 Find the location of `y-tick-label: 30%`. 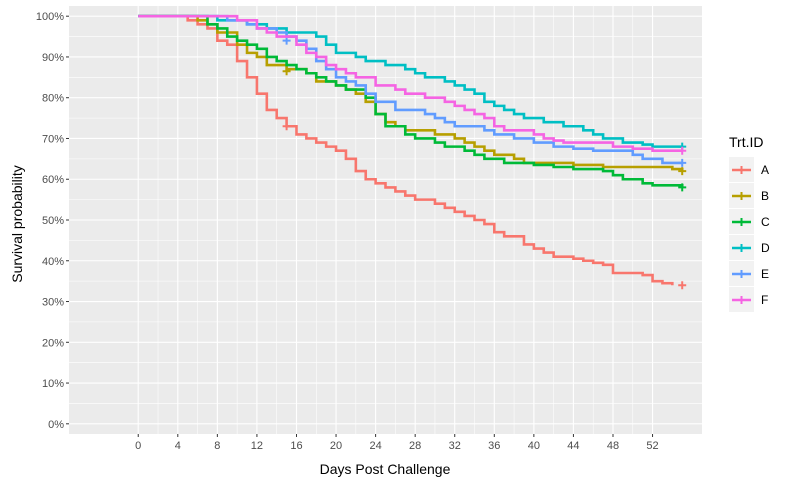

y-tick-label: 30% is located at coordinates (53, 303).